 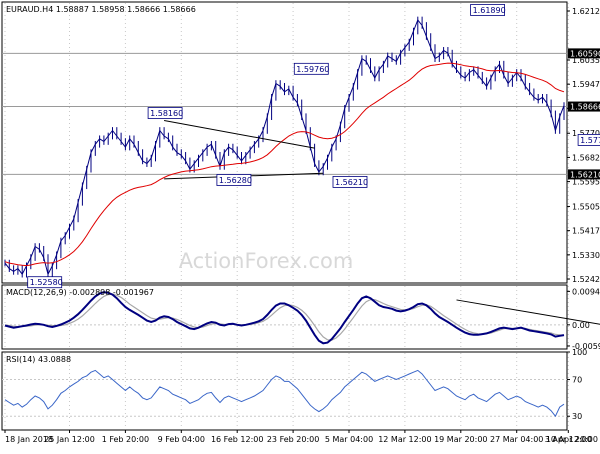 I want to click on x-tick-label: 10 Apr 20:00, so click(x=572, y=439).